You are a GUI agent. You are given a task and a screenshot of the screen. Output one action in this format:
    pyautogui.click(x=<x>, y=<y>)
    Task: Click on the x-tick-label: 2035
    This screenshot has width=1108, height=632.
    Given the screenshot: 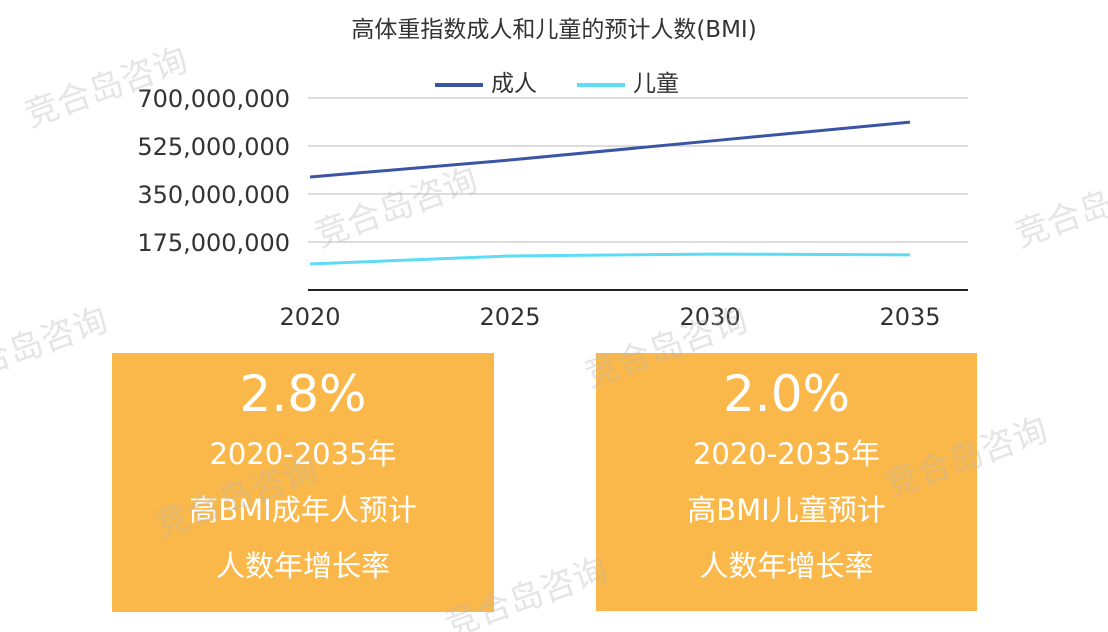 What is the action you would take?
    pyautogui.click(x=909, y=317)
    